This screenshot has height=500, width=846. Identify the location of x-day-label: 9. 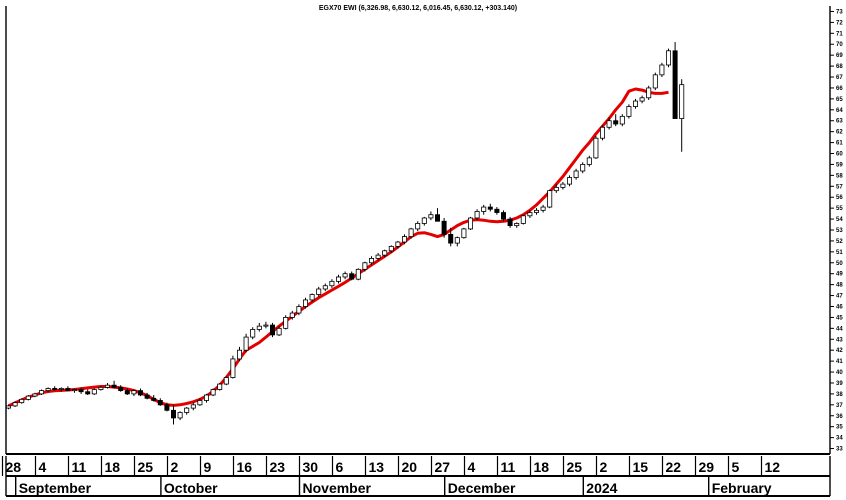
(208, 467).